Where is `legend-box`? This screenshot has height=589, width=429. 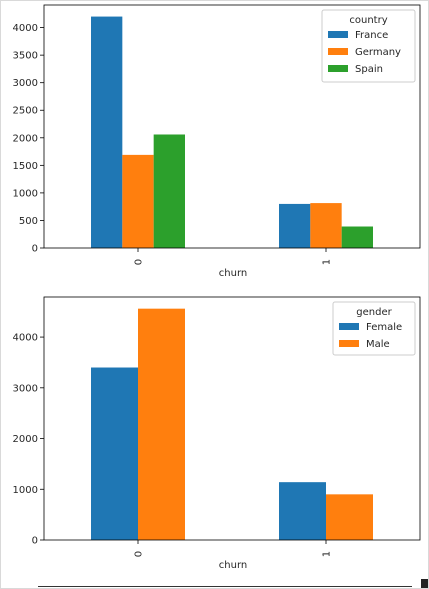
legend-box is located at coordinates (368, 46).